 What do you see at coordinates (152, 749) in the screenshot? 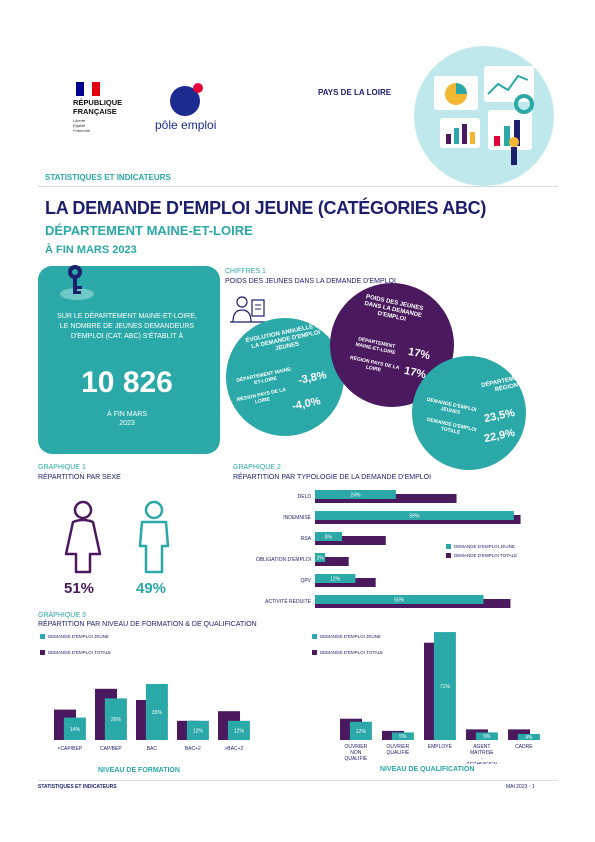
I see `category-label: BAC` at bounding box center [152, 749].